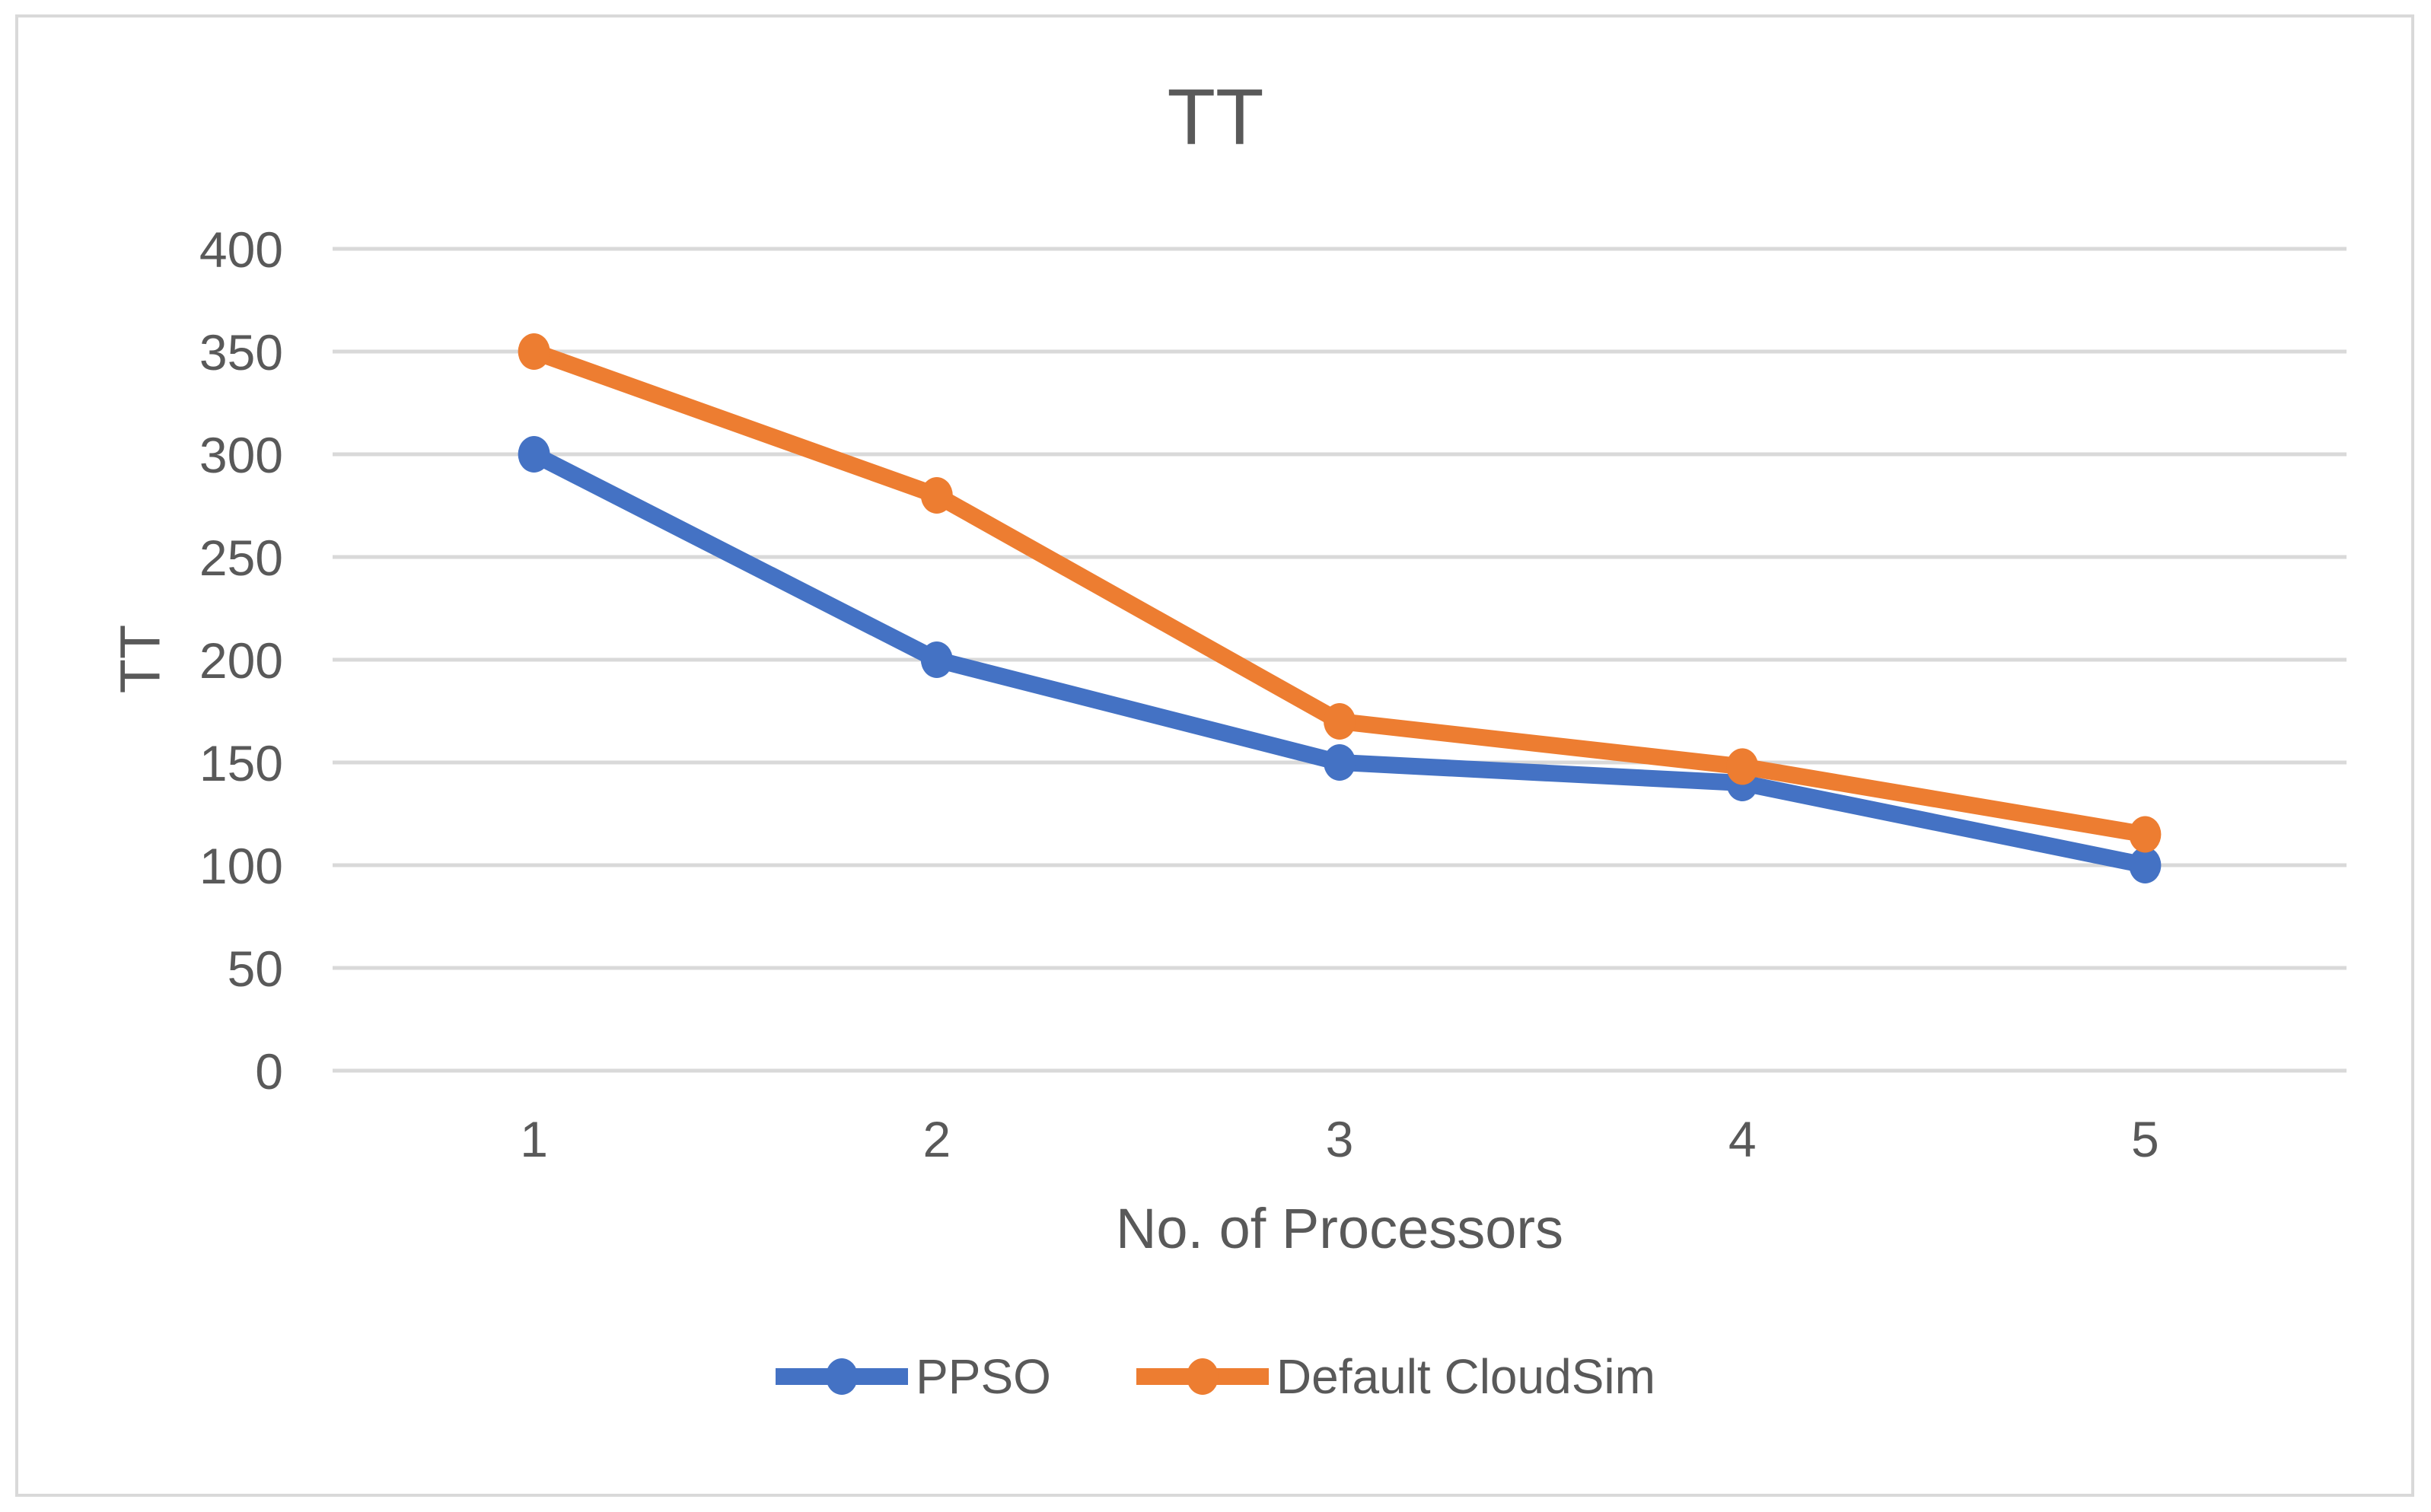 The width and height of the screenshot is (2431, 1512). I want to click on legend-label: Default CloudSim, so click(1466, 1376).